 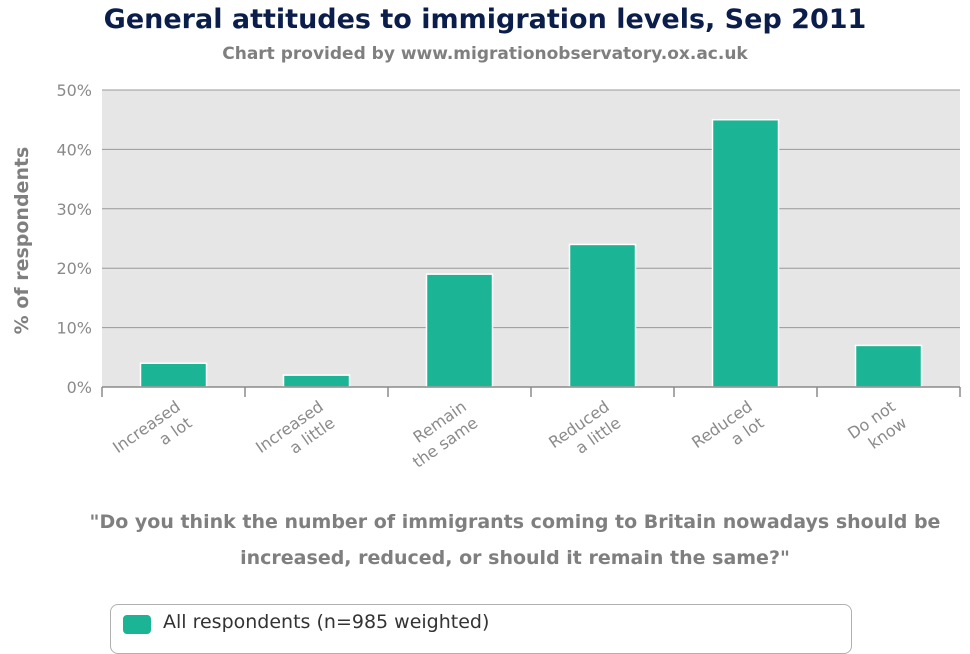 I want to click on x-axis, so click(x=531, y=391).